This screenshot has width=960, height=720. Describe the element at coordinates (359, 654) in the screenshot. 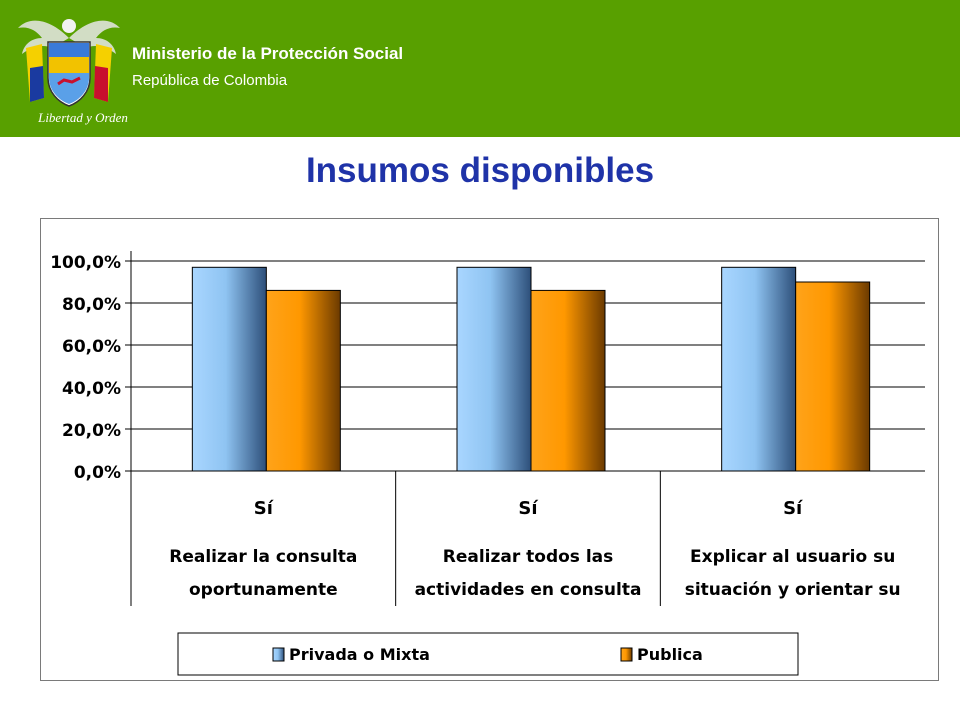

I see `legend-label-privada: Privada o Mixta` at that location.